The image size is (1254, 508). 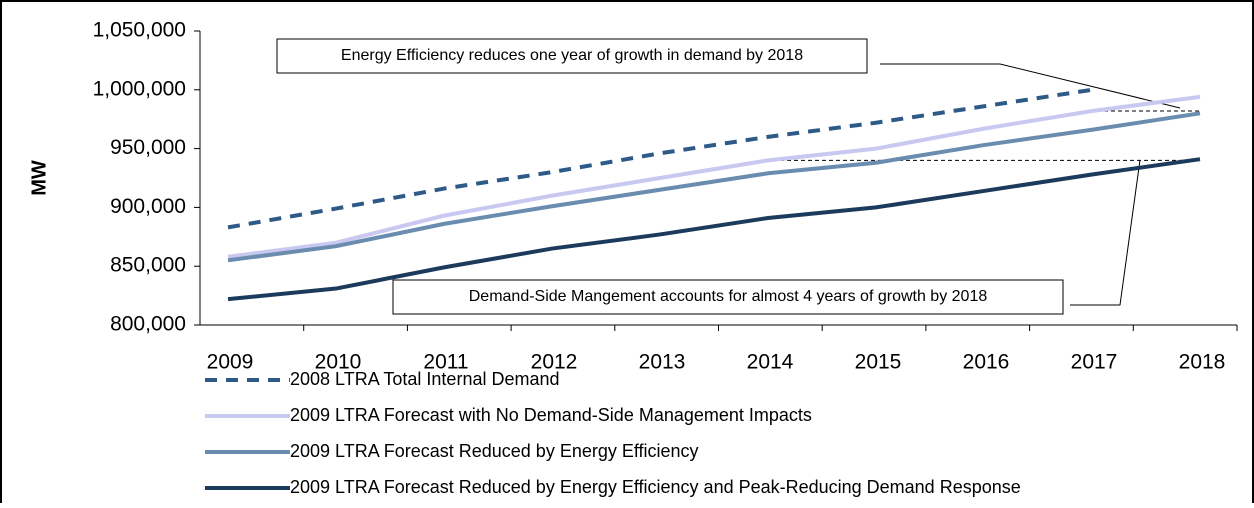 What do you see at coordinates (878, 362) in the screenshot?
I see `x-tick-label: 2015` at bounding box center [878, 362].